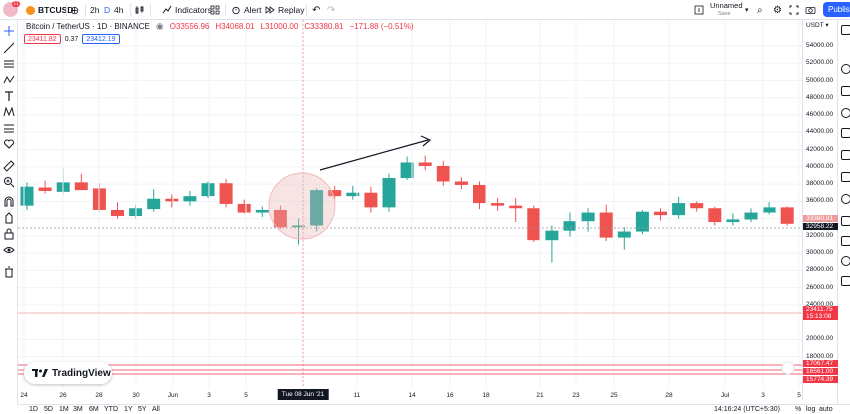 The width and height of the screenshot is (850, 414). I want to click on price-tick: 40000.00, so click(820, 166).